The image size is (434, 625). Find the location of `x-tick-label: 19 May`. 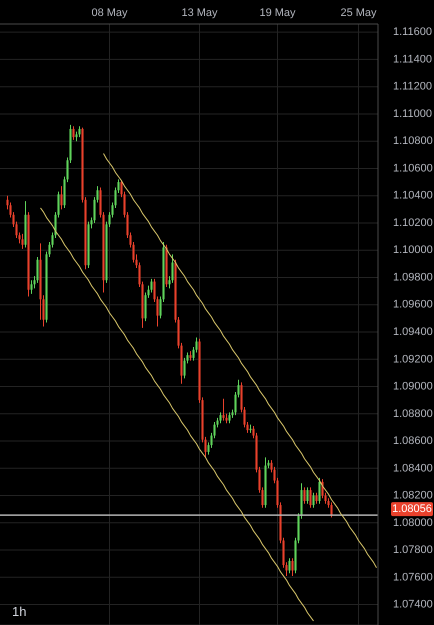

x-tick-label: 19 May is located at coordinates (277, 13).